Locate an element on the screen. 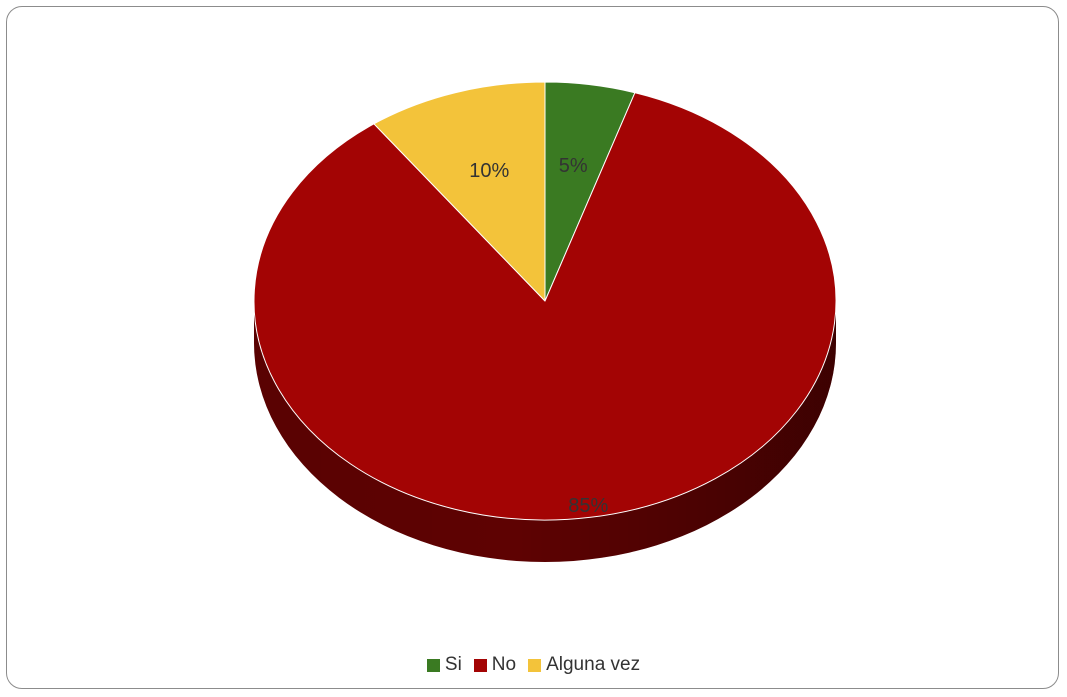 The height and width of the screenshot is (697, 1067). data-label-si: 5% is located at coordinates (573, 166).